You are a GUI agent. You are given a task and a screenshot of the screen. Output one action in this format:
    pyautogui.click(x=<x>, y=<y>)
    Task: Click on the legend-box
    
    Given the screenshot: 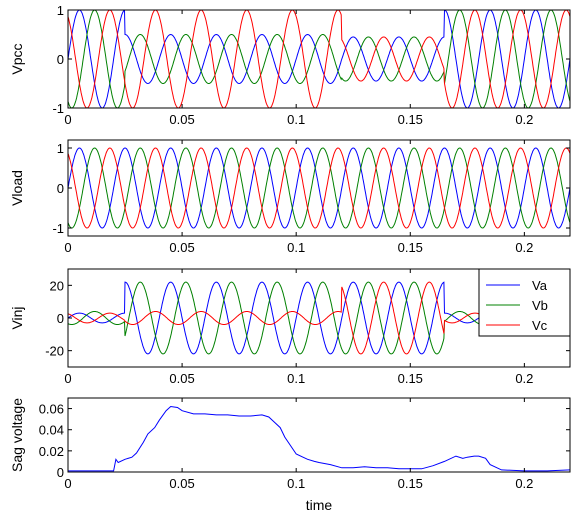 What is the action you would take?
    pyautogui.click(x=524, y=302)
    